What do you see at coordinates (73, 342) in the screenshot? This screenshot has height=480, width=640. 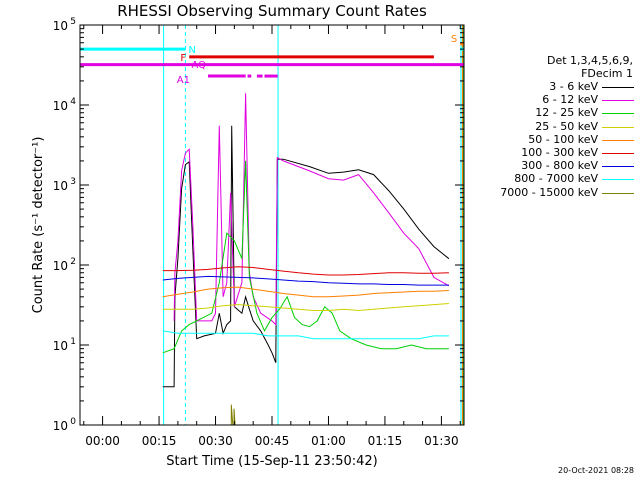 I see `y-tick-exponent: 1` at bounding box center [73, 342].